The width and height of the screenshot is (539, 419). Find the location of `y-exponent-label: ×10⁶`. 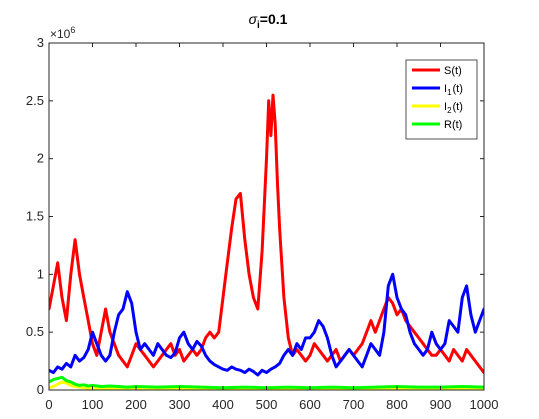

y-exponent-label: ×10⁶ is located at coordinates (62, 33).